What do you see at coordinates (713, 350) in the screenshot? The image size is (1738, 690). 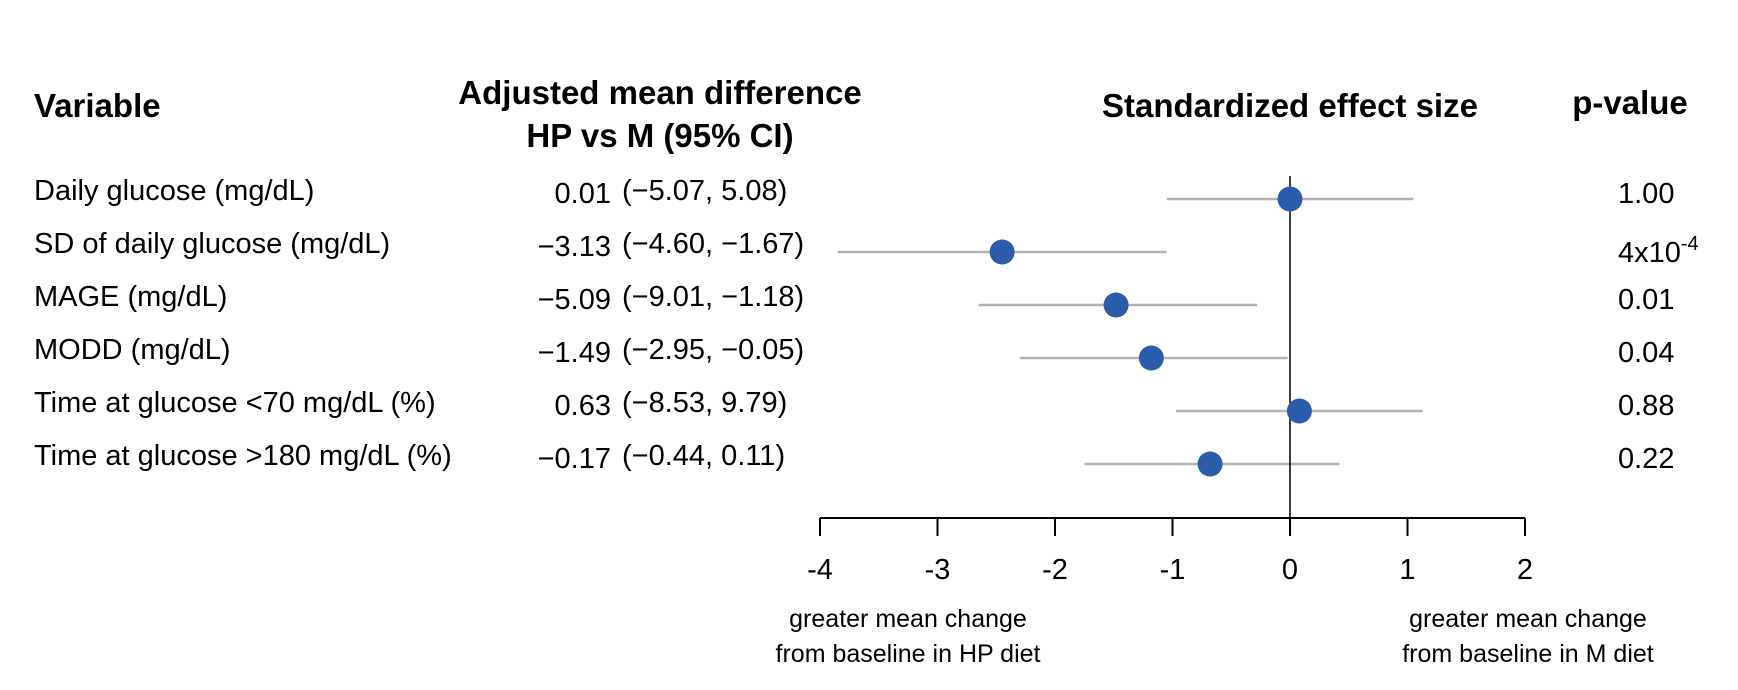 I see `row-confidence-interval: (−2.95, −0.05)` at bounding box center [713, 350].